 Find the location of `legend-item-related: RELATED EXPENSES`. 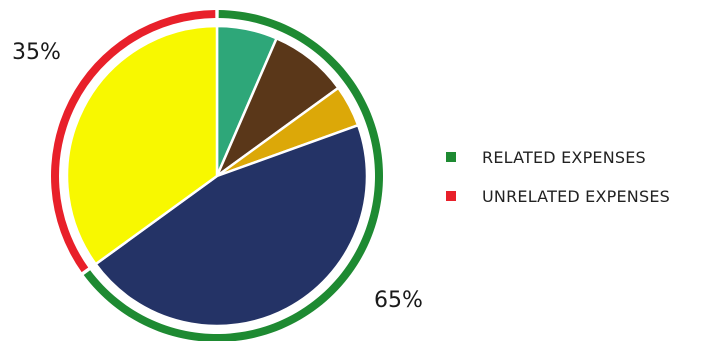

legend-item-related: RELATED EXPENSES is located at coordinates (558, 157).